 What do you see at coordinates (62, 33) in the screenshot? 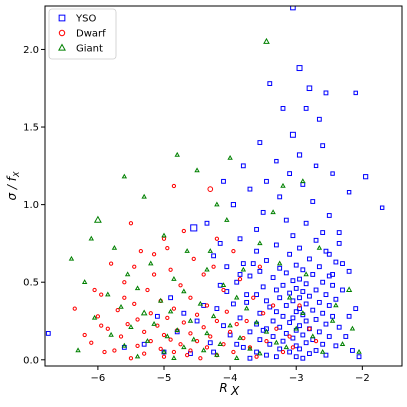
I see `legend-marker-dwarf` at bounding box center [62, 33].